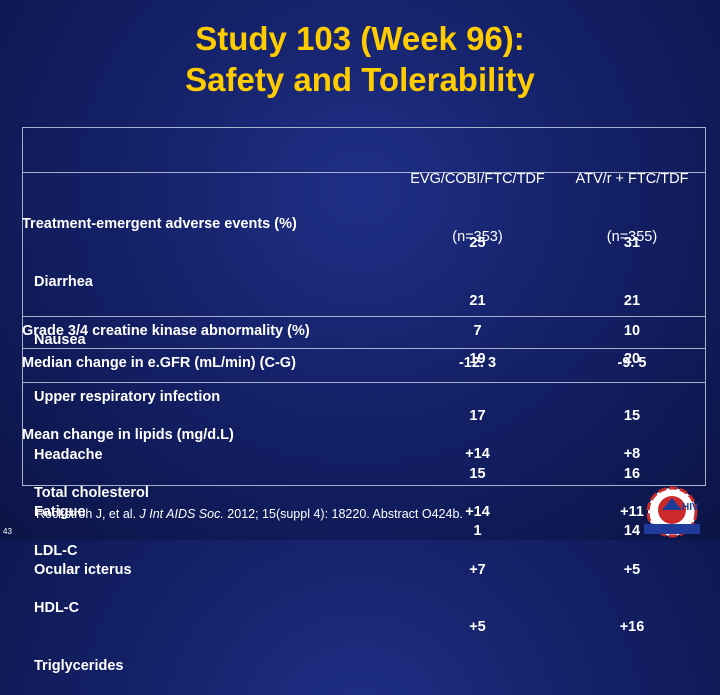 Image resolution: width=720 pixels, height=695 pixels. I want to click on table-header-rule, so click(364, 172).